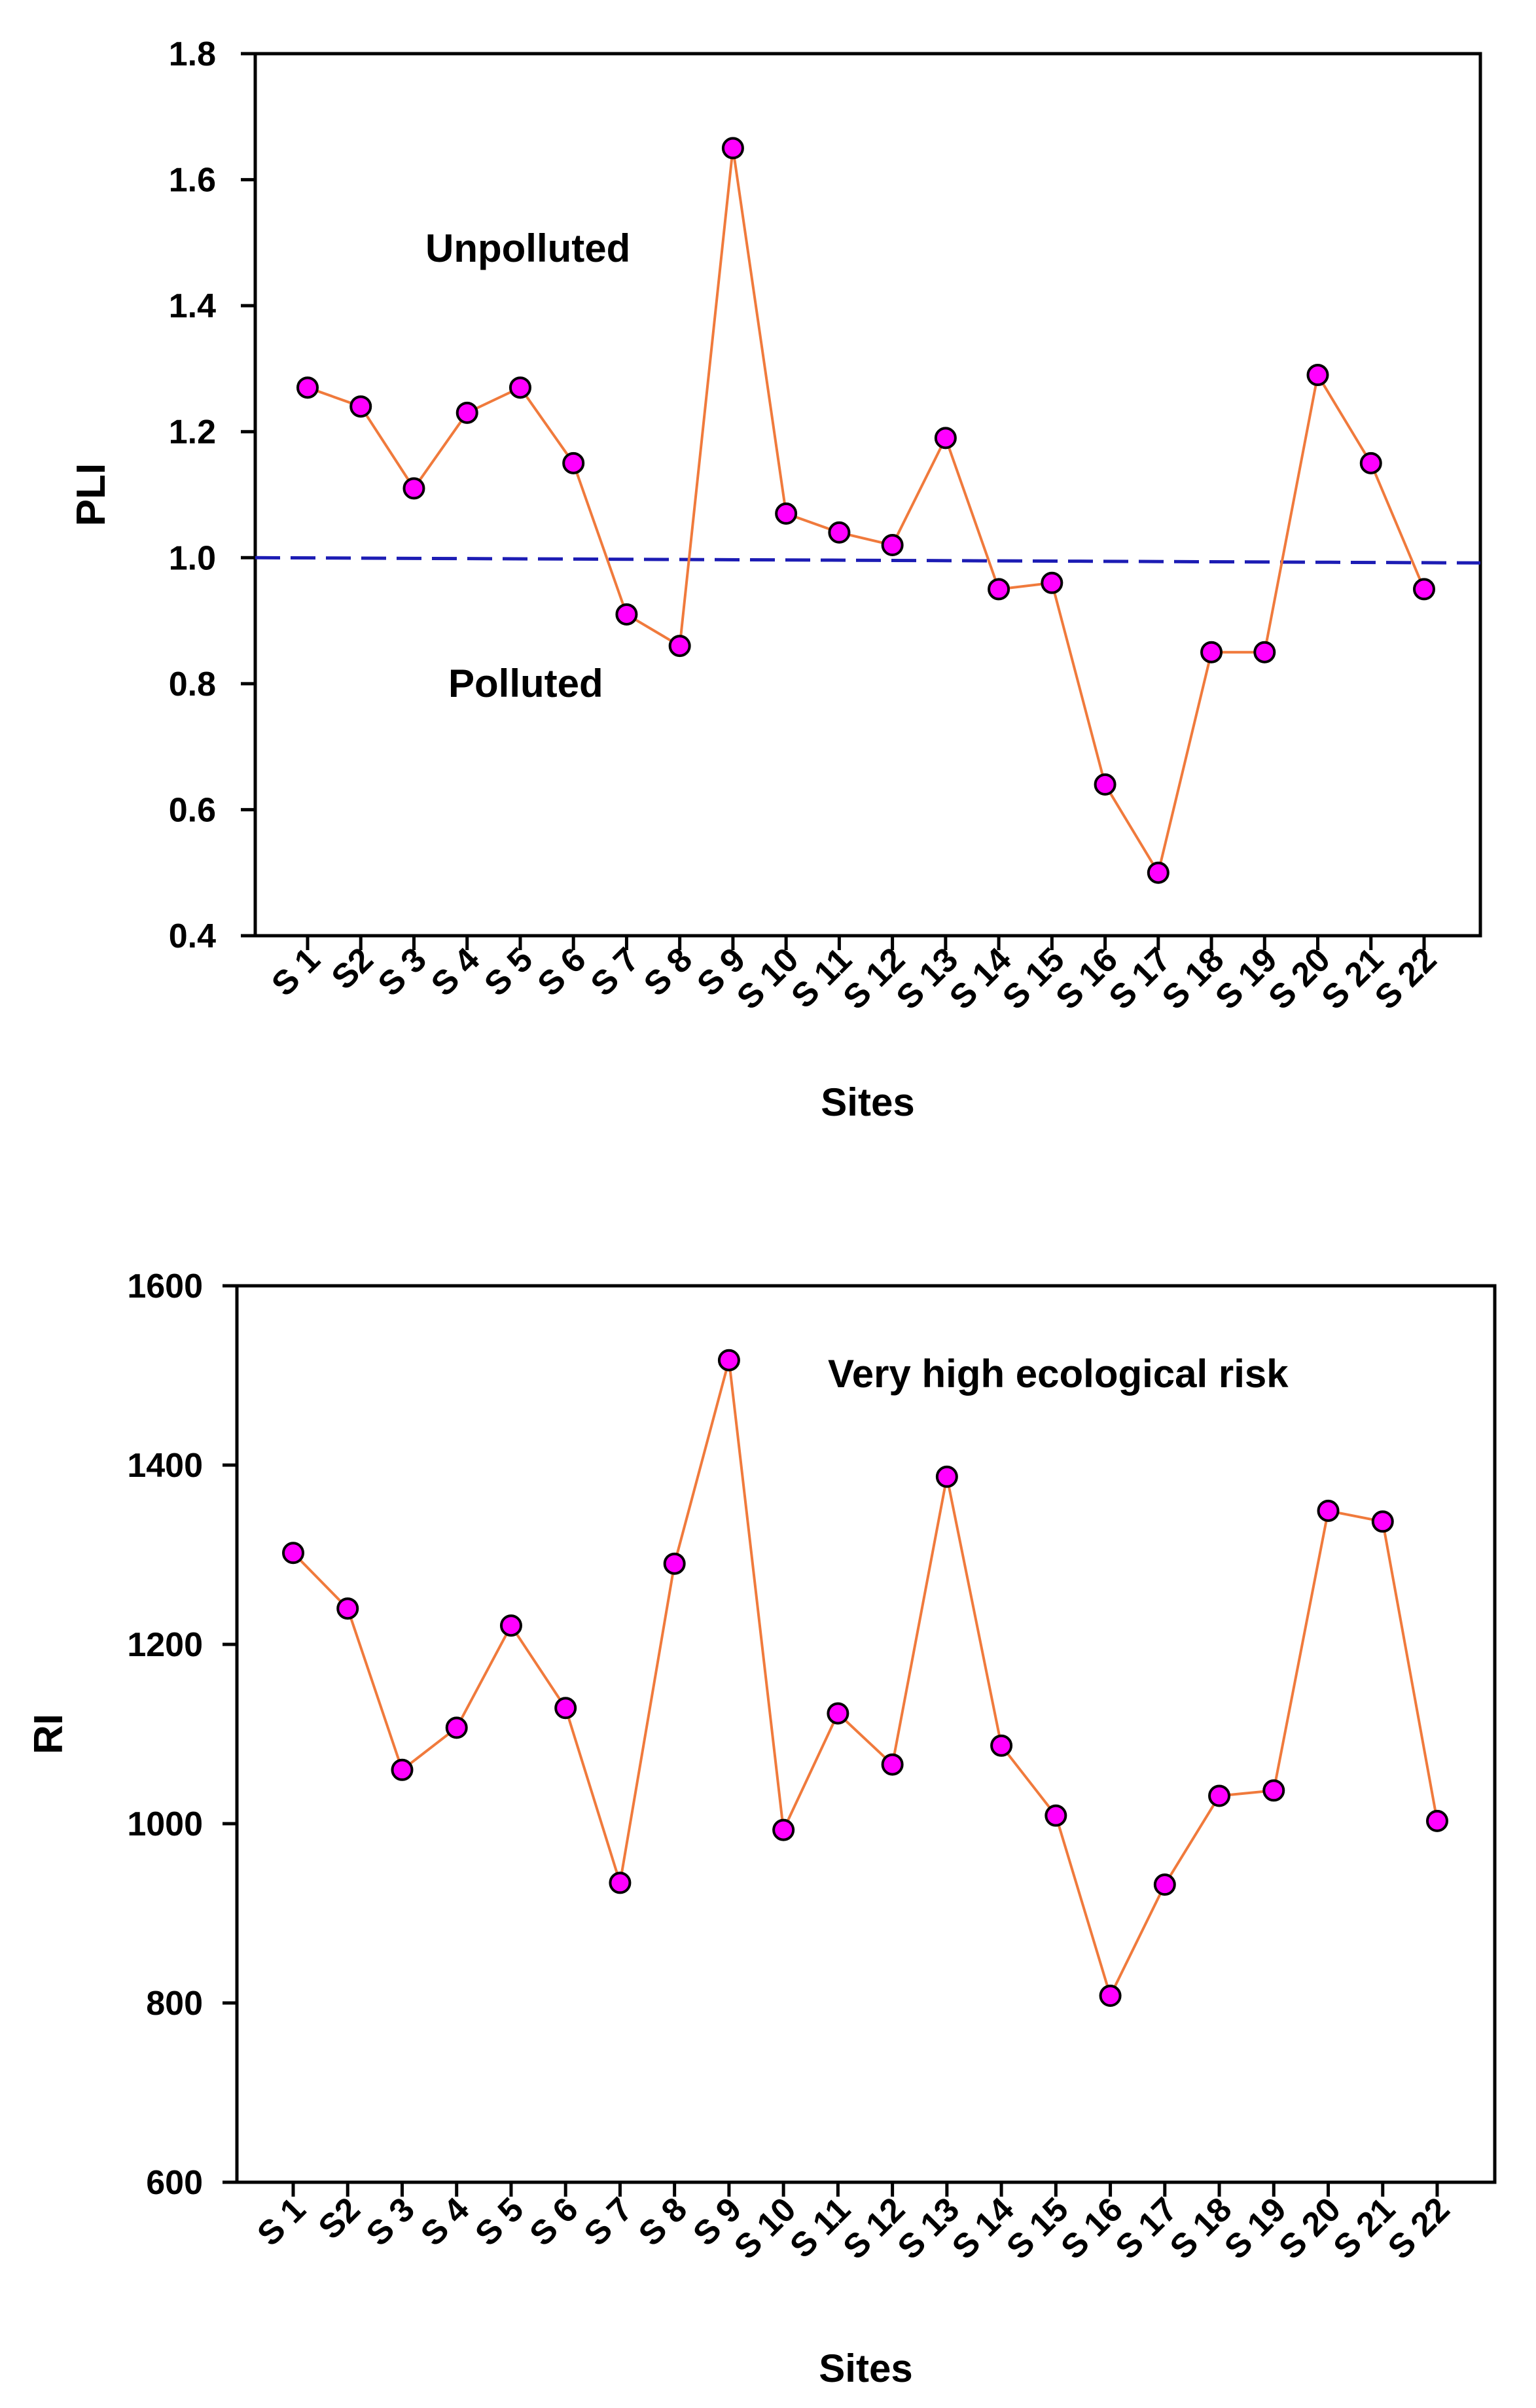  What do you see at coordinates (766, 2228) in the screenshot?
I see `x-tick-label: S 10` at bounding box center [766, 2228].